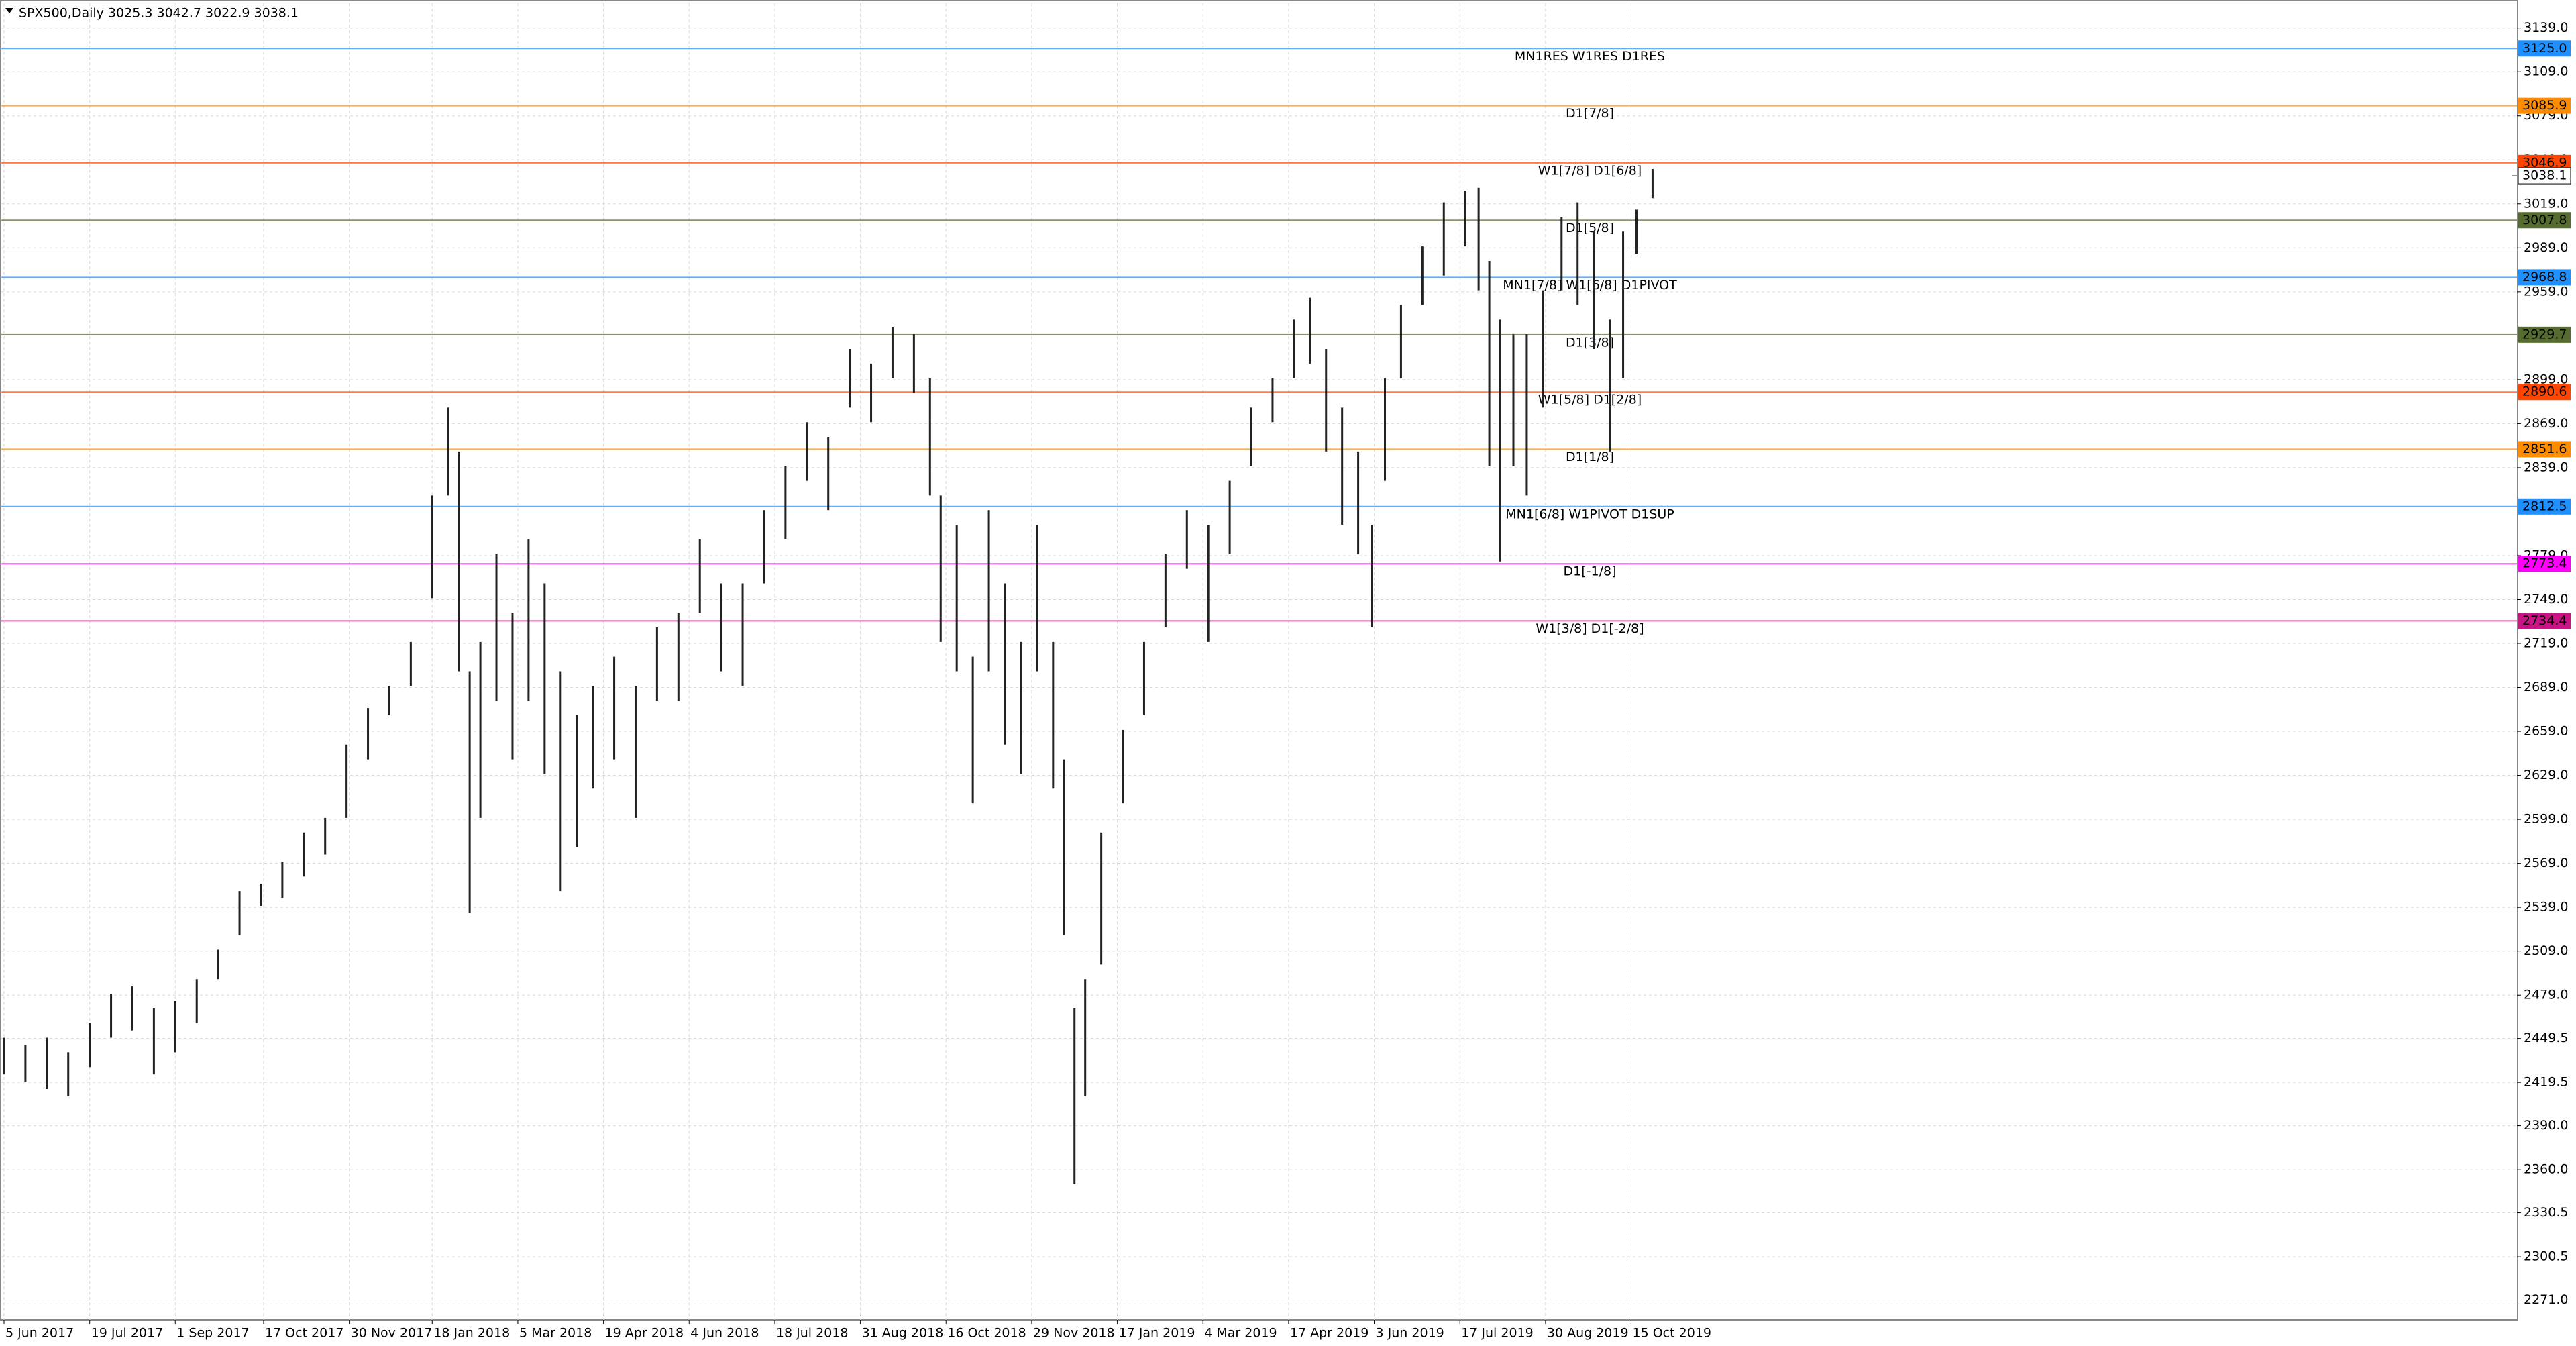  I want to click on price-tag-label: 2812.5, so click(2544, 506).